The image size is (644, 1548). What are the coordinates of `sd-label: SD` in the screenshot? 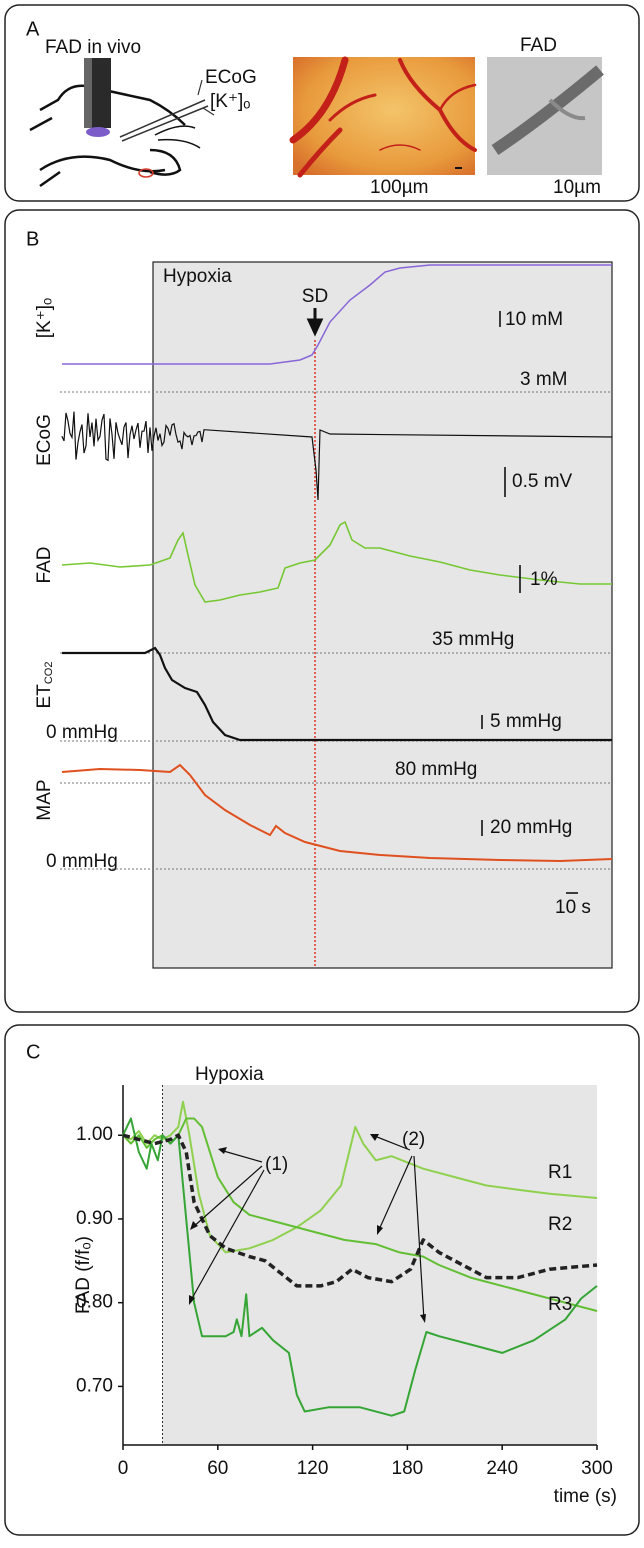 It's located at (315, 296).